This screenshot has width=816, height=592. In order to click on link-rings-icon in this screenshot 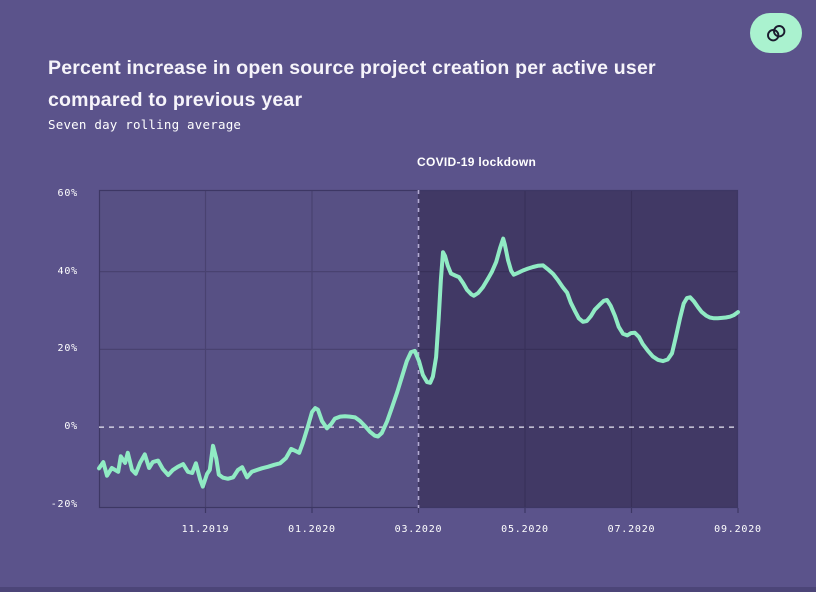, I will do `click(776, 33)`.